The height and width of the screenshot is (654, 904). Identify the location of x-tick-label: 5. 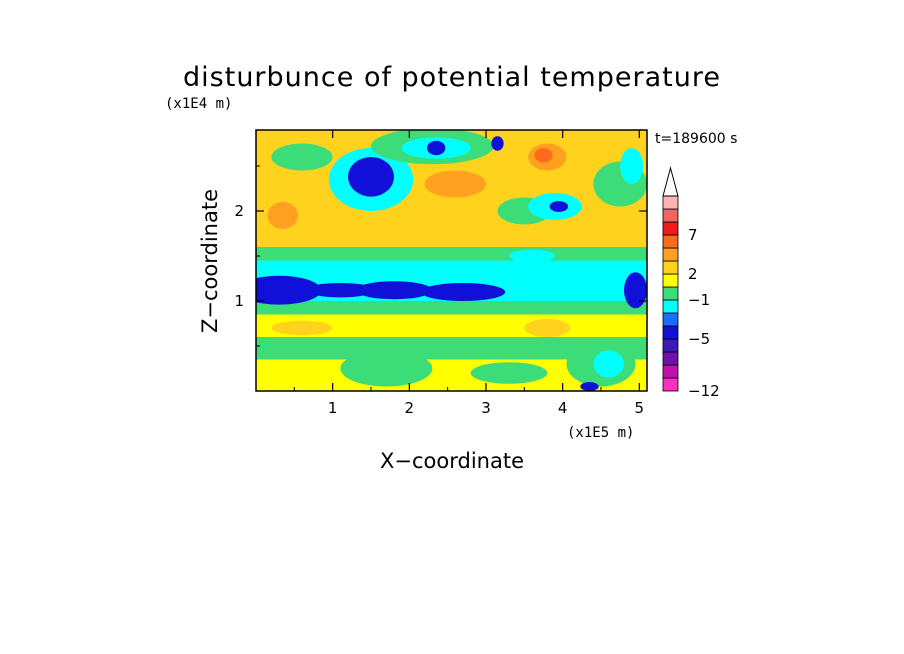
(640, 408).